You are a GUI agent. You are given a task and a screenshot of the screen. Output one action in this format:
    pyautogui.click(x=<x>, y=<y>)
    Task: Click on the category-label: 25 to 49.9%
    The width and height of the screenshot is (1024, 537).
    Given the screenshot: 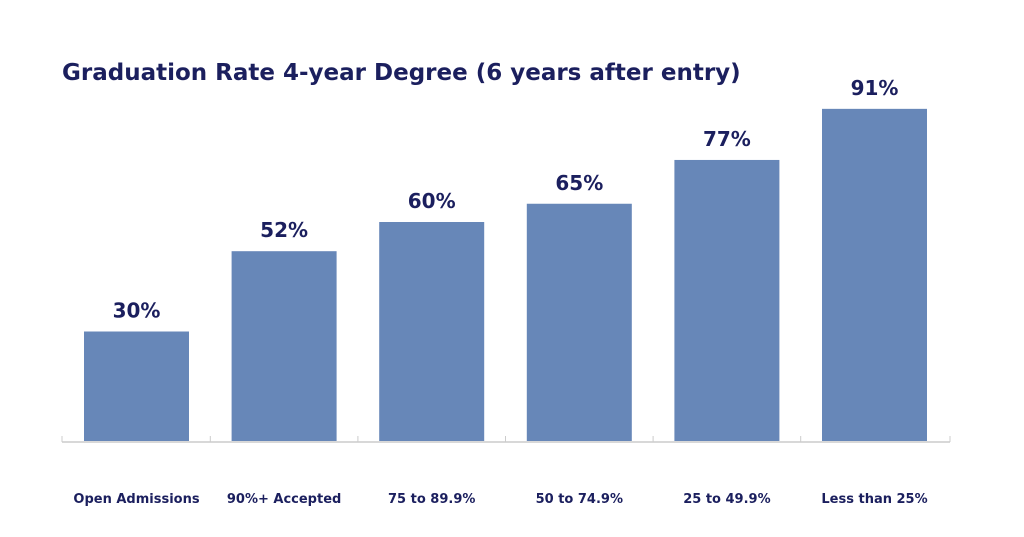 What is the action you would take?
    pyautogui.click(x=726, y=499)
    